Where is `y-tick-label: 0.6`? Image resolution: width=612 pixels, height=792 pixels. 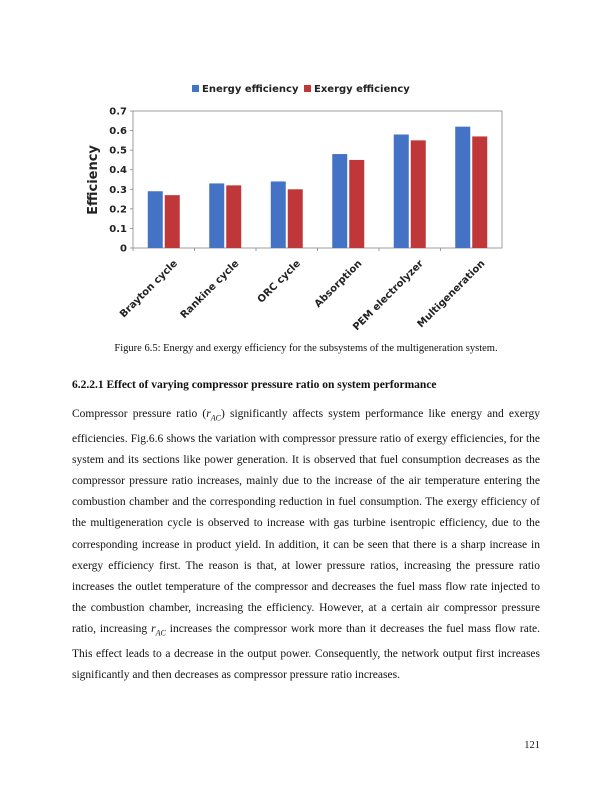 y-tick-label: 0.6 is located at coordinates (118, 131).